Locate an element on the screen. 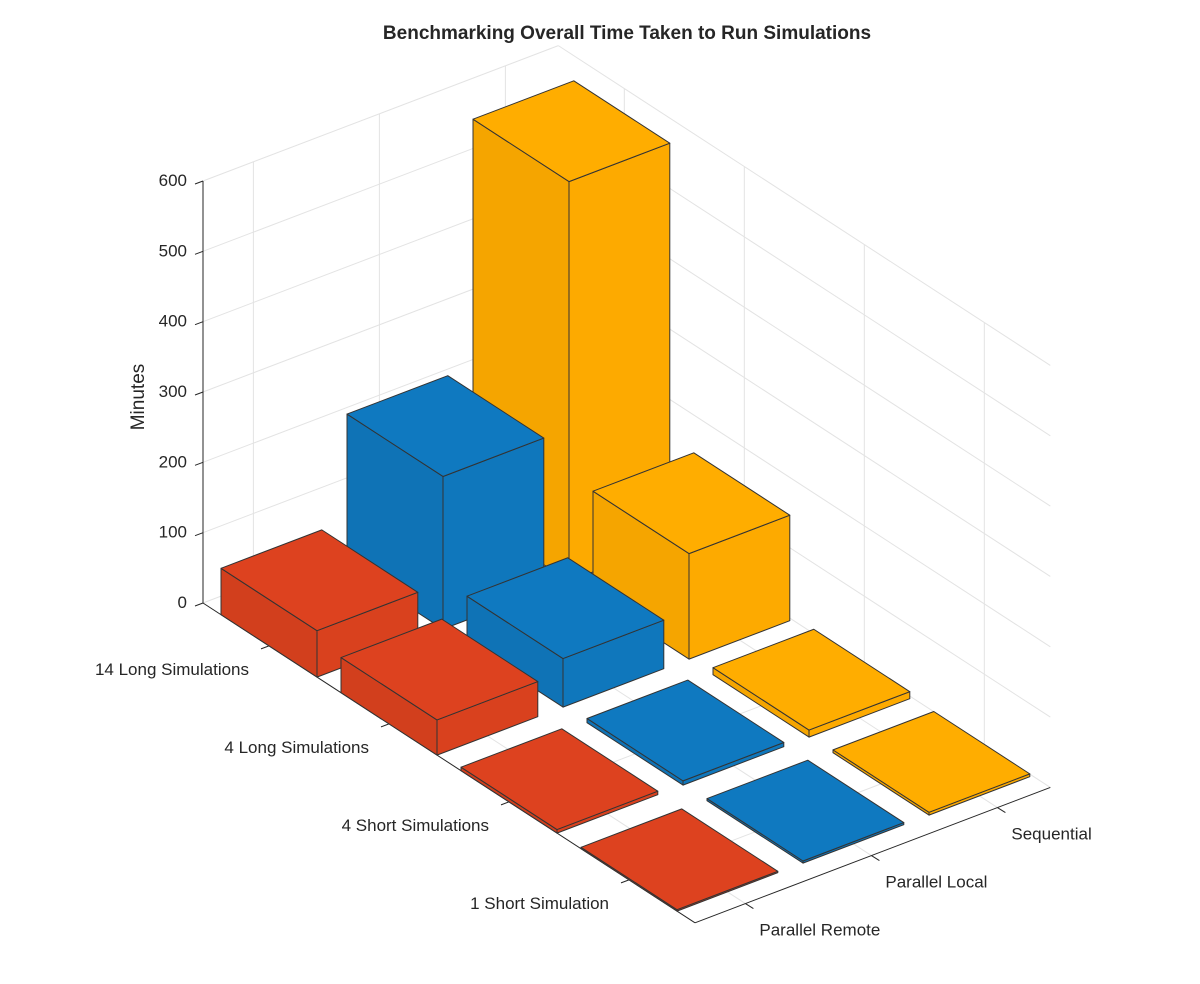  series-tick-label: Parallel Local is located at coordinates (936, 882).